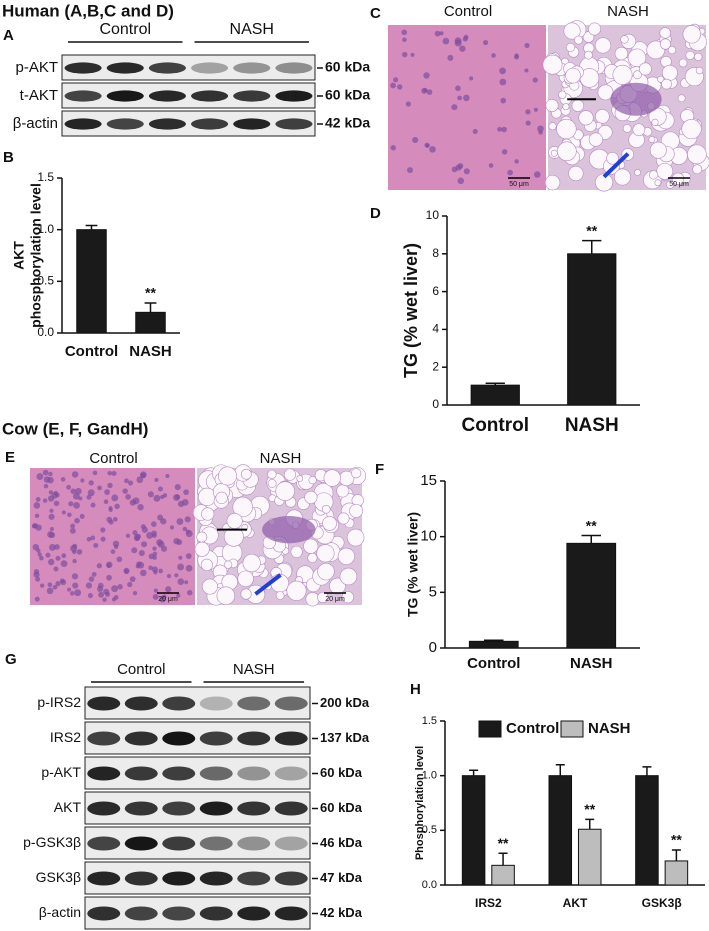  What do you see at coordinates (572, 729) in the screenshot?
I see `legend-swatch` at bounding box center [572, 729].